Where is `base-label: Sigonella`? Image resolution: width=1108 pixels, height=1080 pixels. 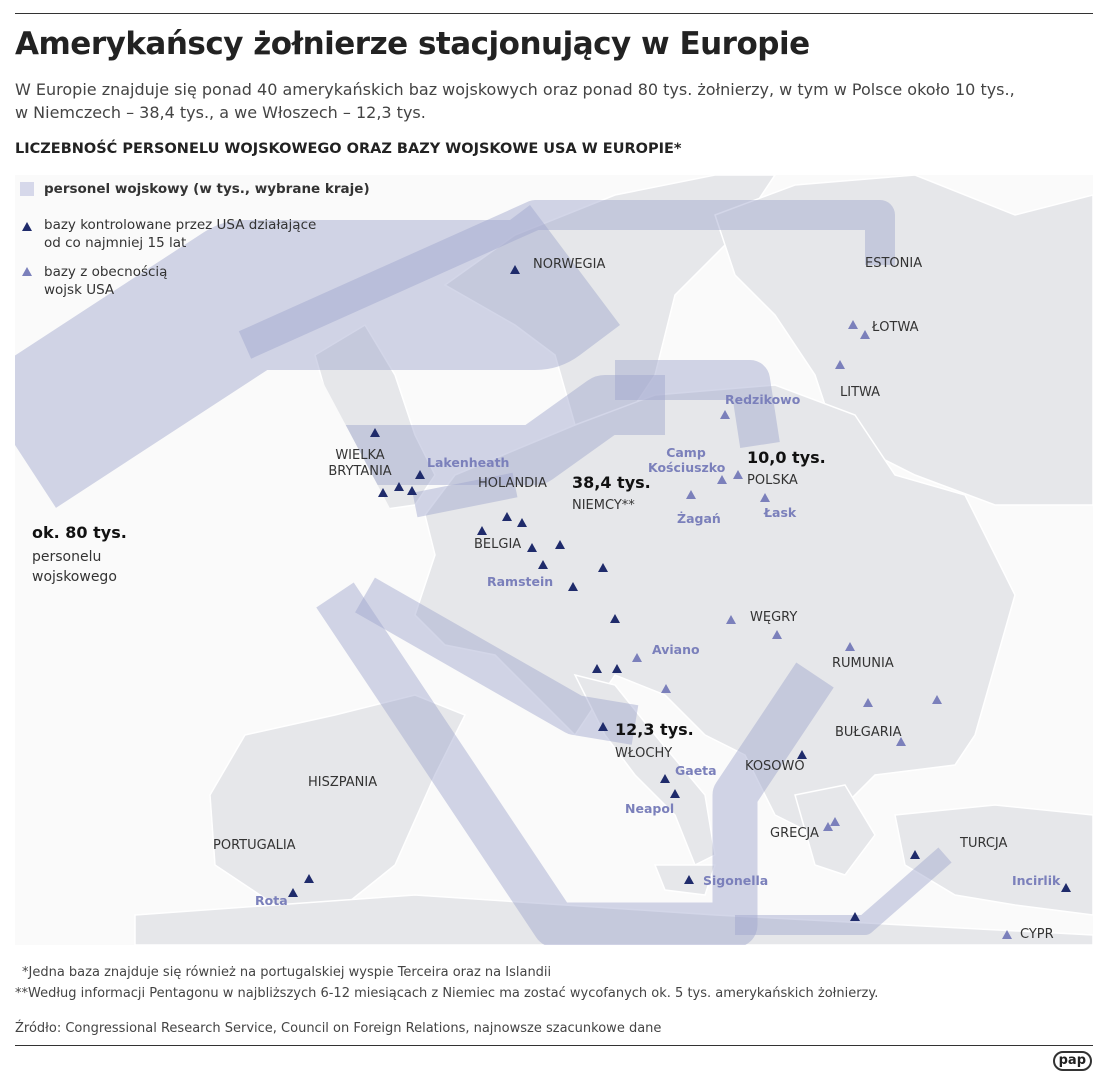
base-label: Sigonella is located at coordinates (736, 880).